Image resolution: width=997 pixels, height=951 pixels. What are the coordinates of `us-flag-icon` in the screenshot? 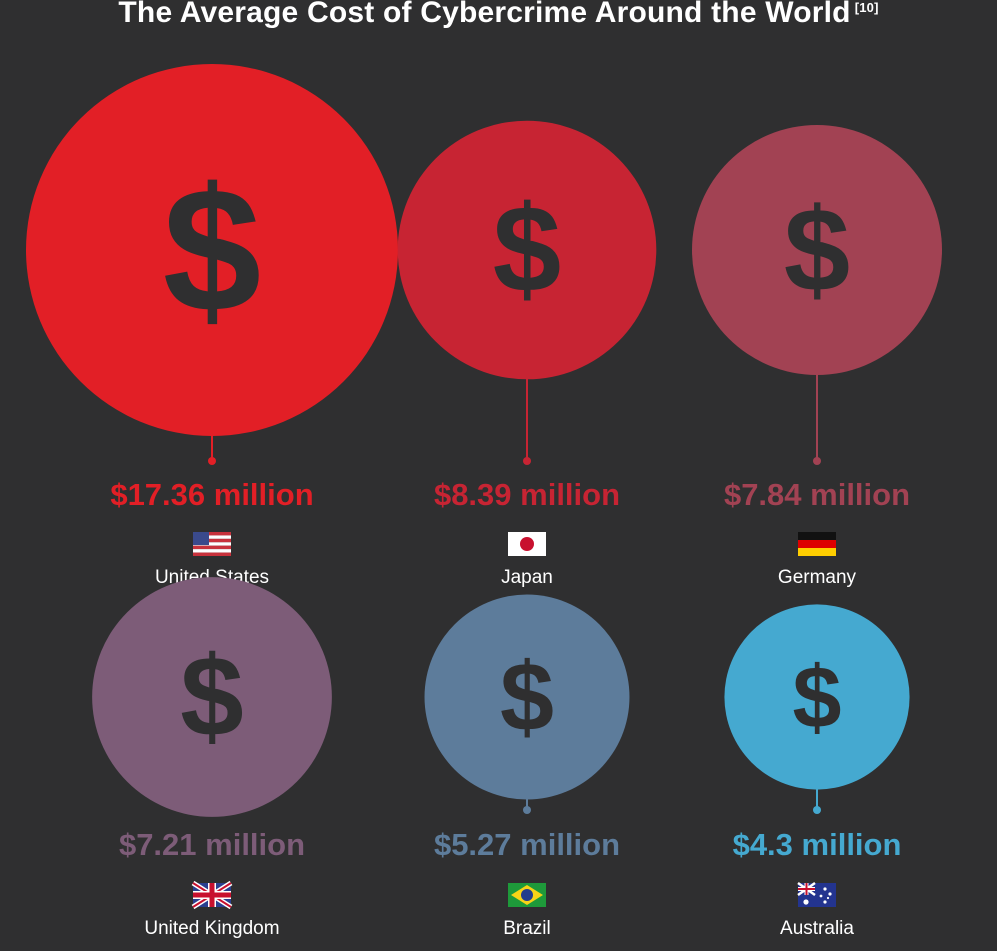 It's located at (212, 544).